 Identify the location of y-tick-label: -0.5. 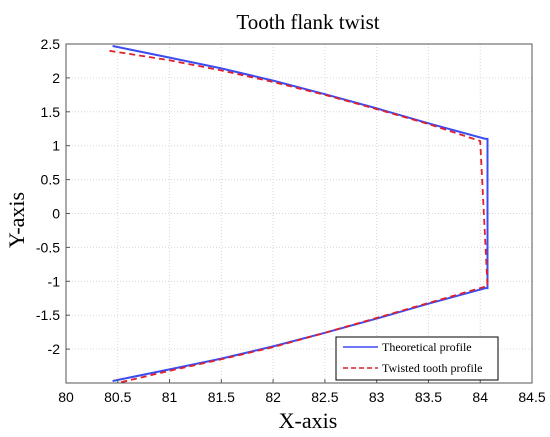
(48, 247).